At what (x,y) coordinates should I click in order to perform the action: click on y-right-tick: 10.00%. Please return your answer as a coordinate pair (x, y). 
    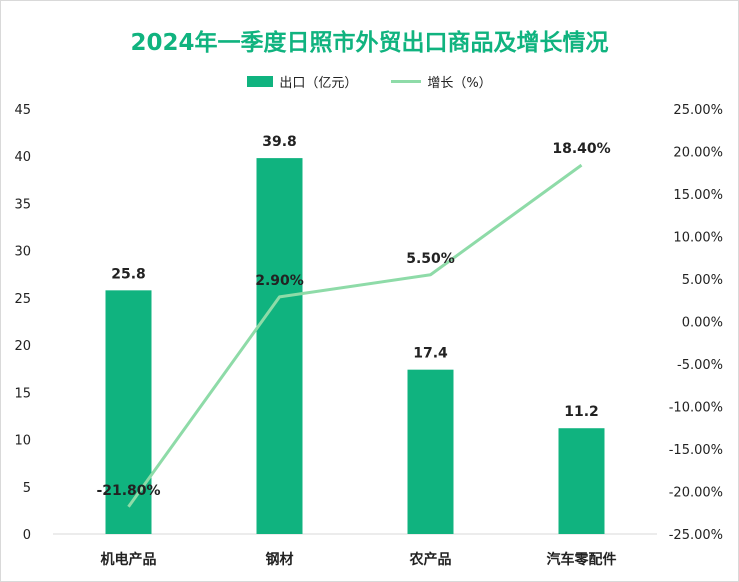
    Looking at the image, I should click on (698, 238).